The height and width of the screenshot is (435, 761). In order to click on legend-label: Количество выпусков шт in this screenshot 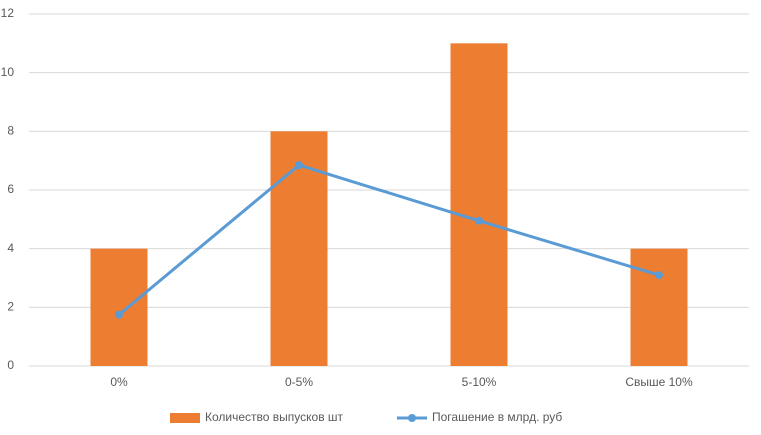, I will do `click(274, 417)`.